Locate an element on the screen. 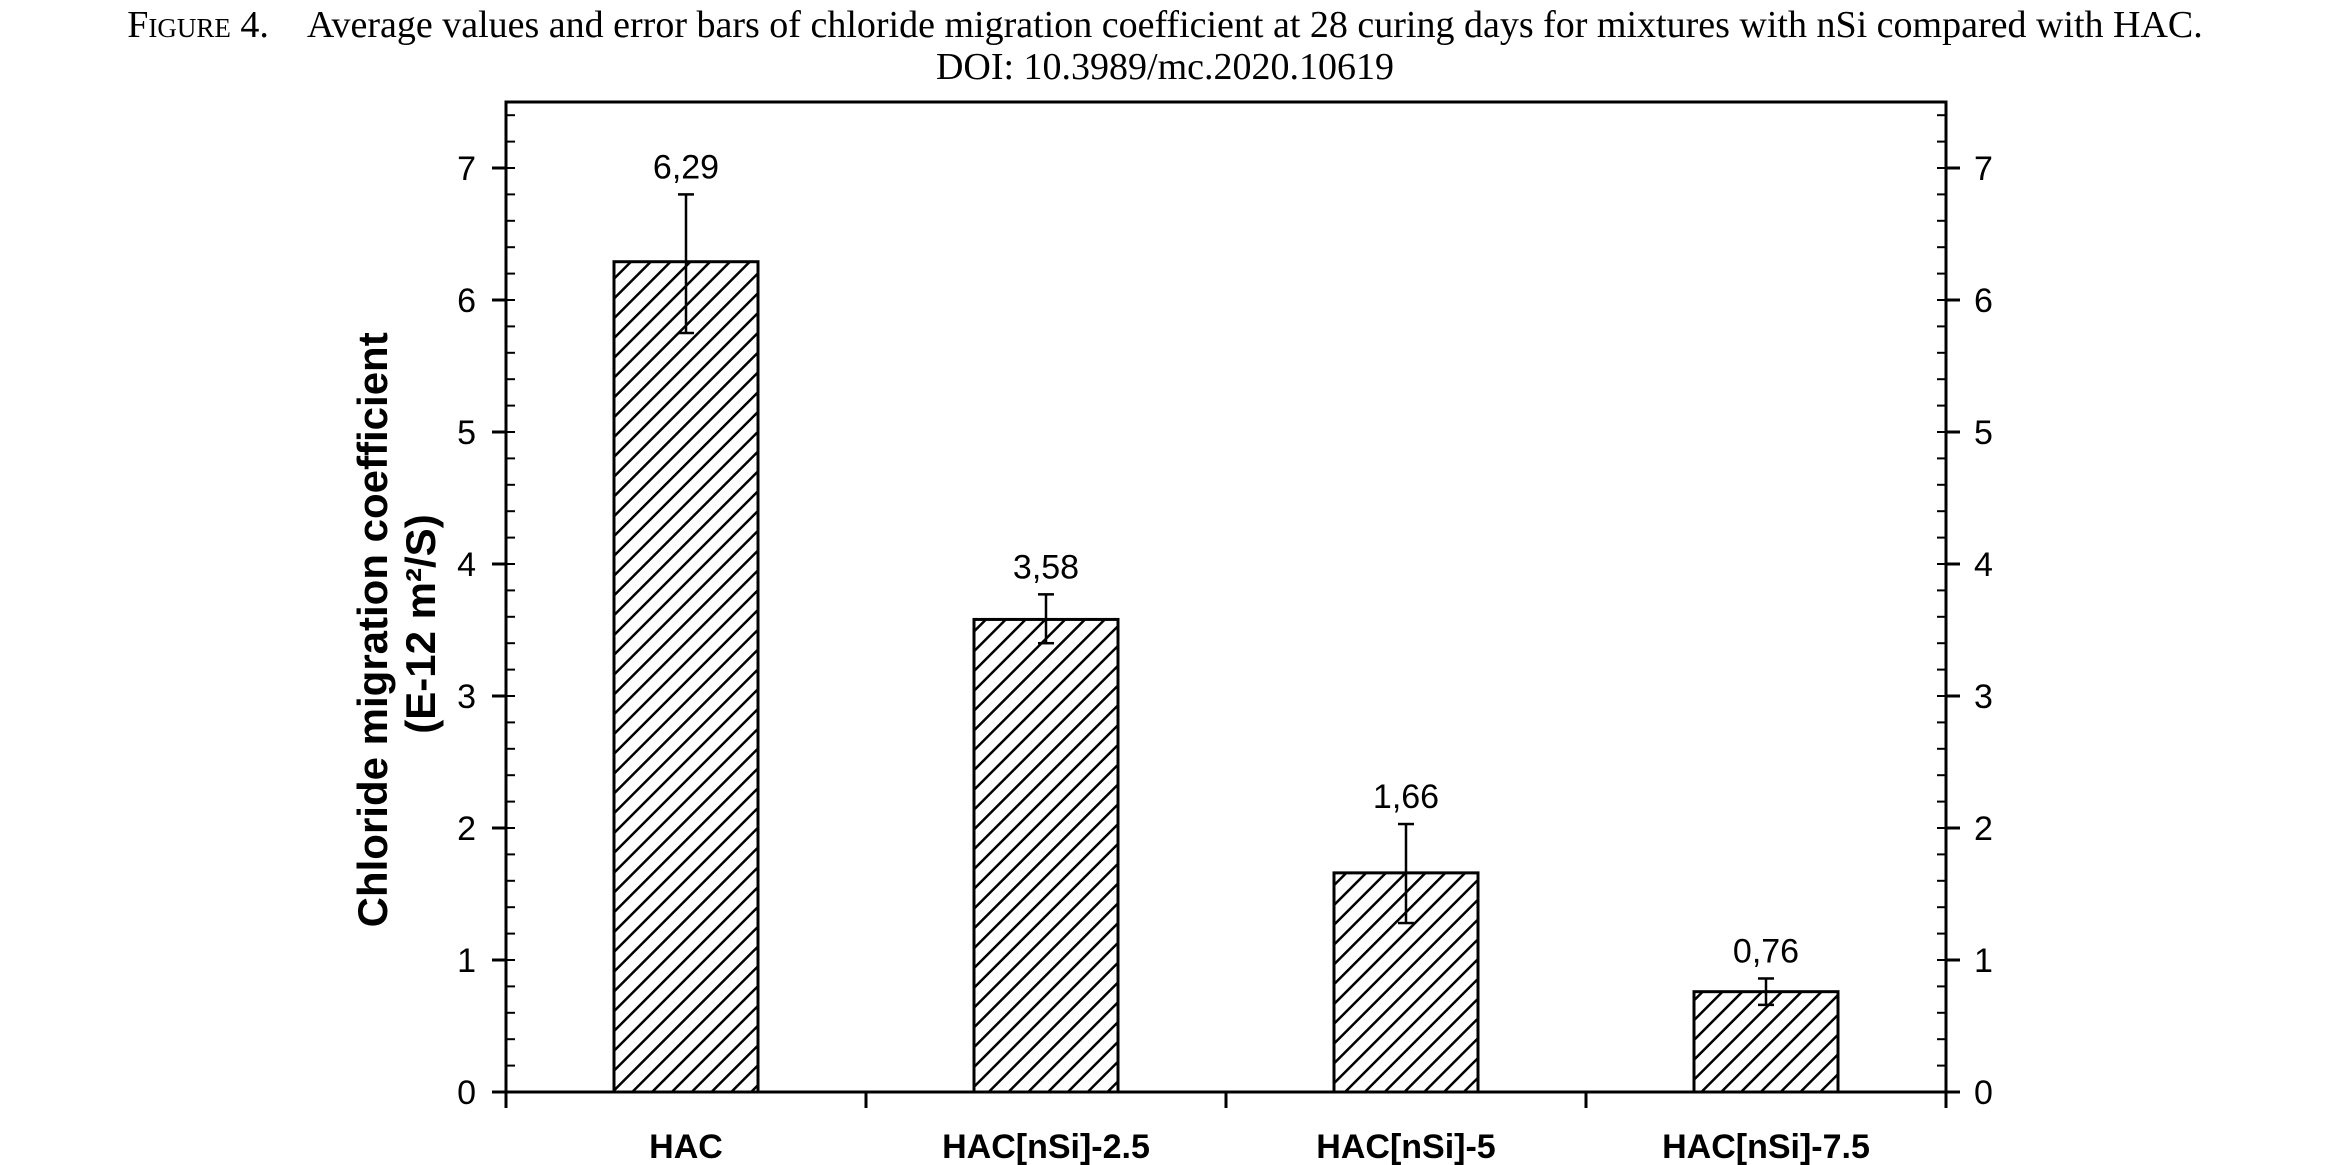  data-label: 3,58 is located at coordinates (1046, 567).